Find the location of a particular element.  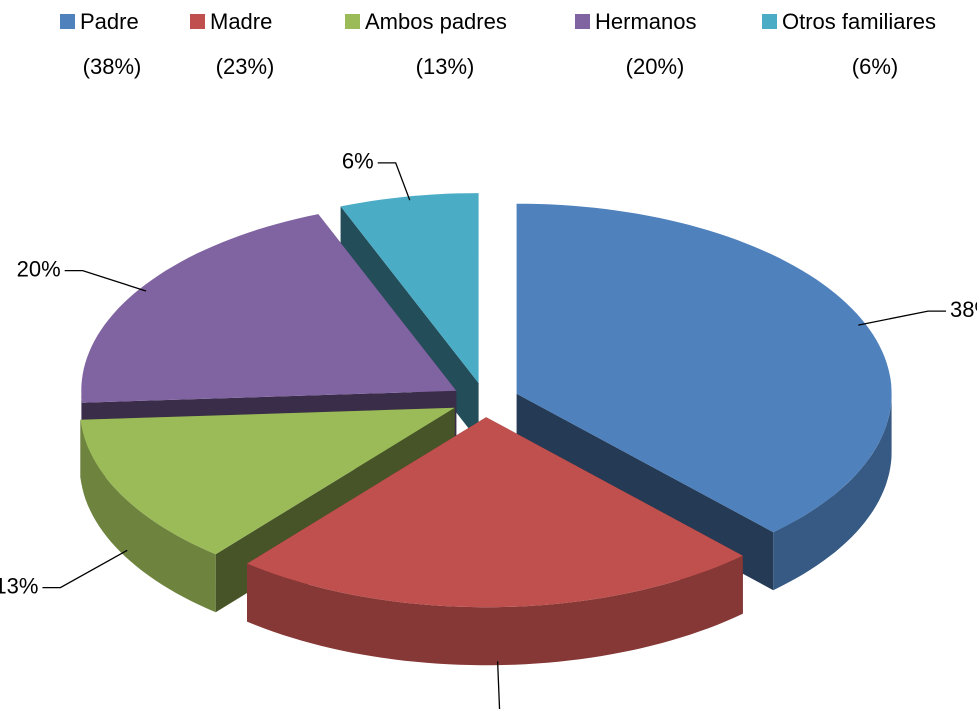

data-label: 13% is located at coordinates (19, 585).